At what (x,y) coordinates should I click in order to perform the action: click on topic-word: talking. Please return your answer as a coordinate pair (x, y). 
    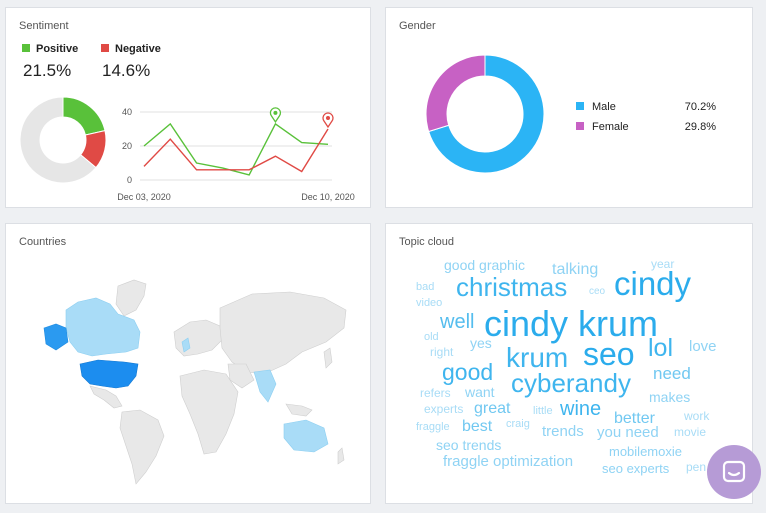
    Looking at the image, I should click on (575, 269).